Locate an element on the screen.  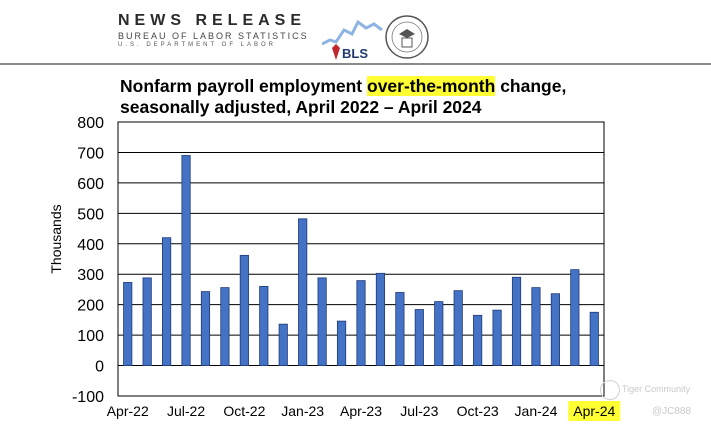
y-tick-label: 200 is located at coordinates (90, 306).